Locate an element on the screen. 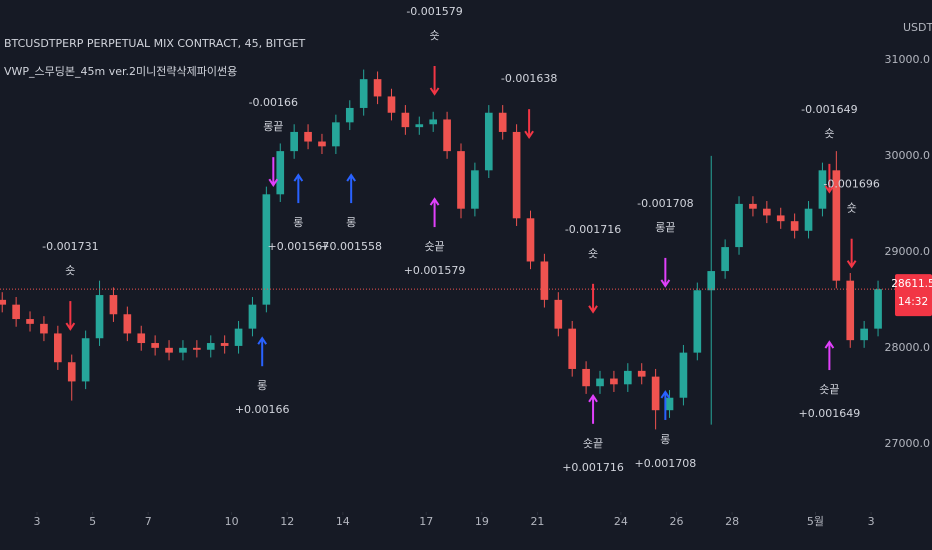  x-tick-label: 7 is located at coordinates (148, 521).